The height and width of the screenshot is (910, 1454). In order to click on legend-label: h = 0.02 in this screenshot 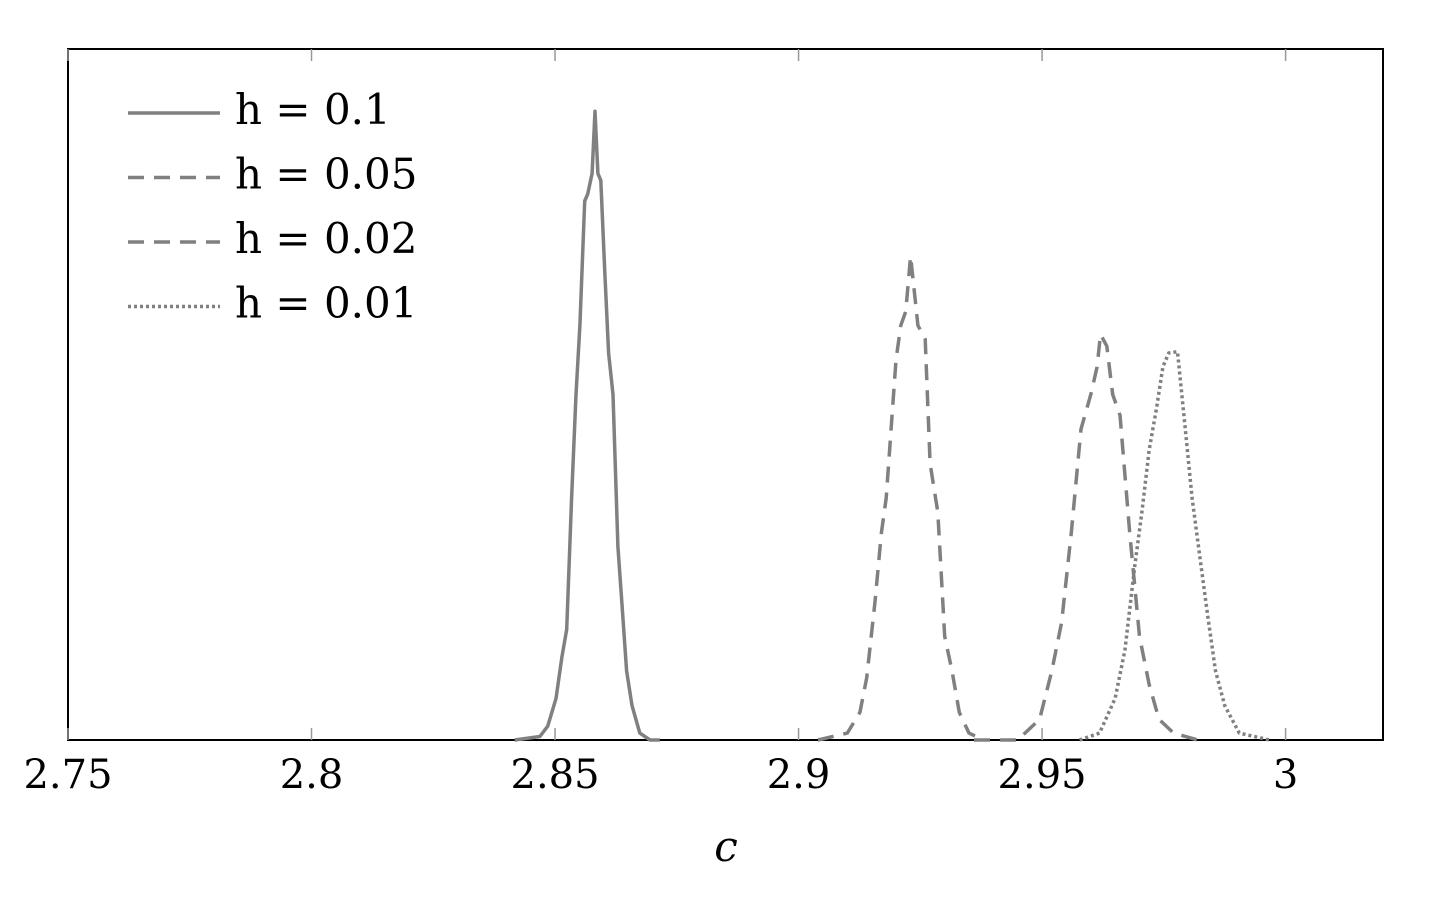, I will do `click(326, 238)`.